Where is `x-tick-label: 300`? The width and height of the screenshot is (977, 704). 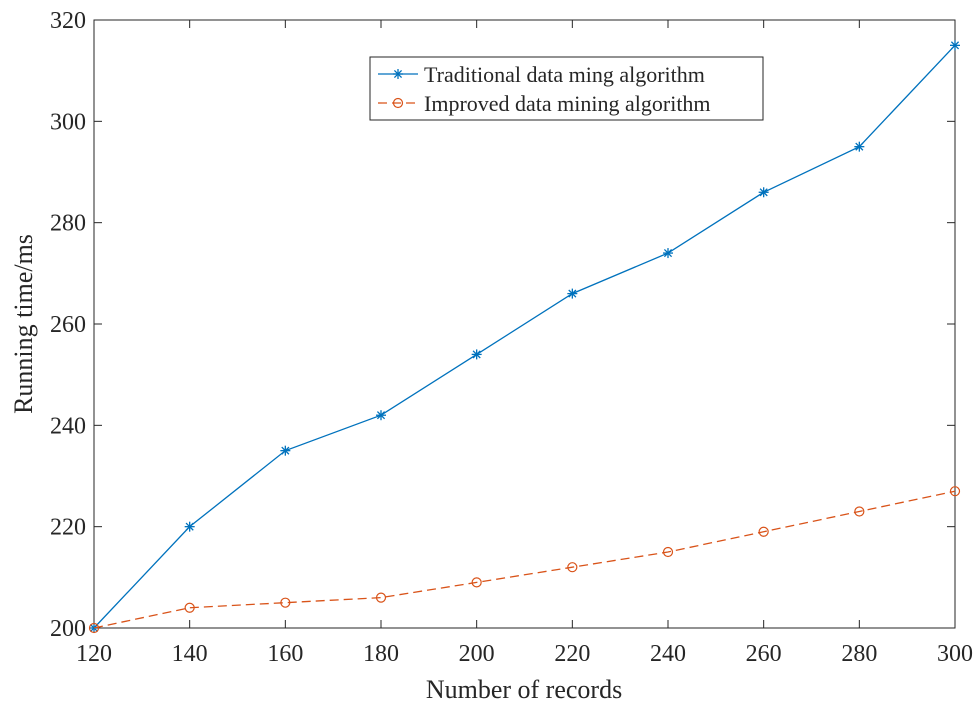
x-tick-label: 300 is located at coordinates (955, 654).